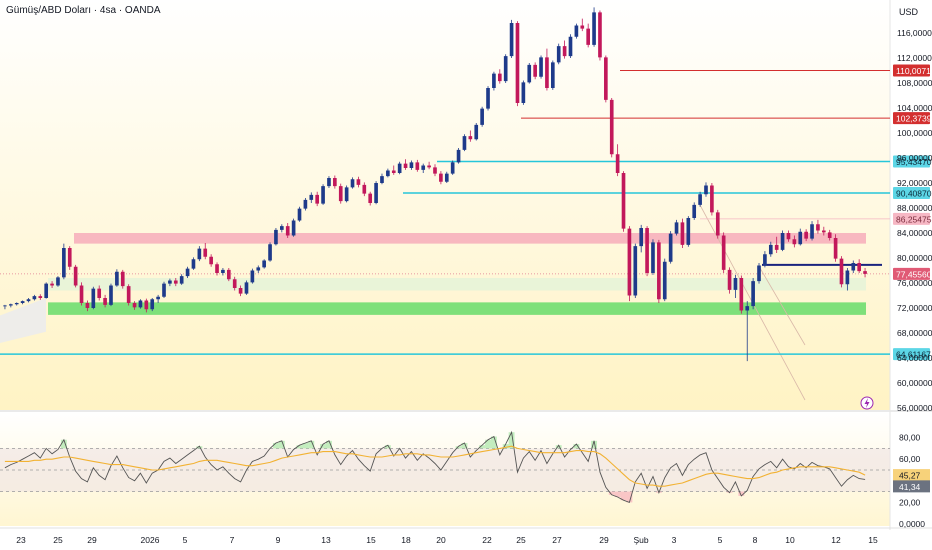  I want to click on rsi-ma-label: 45,27, so click(910, 476).